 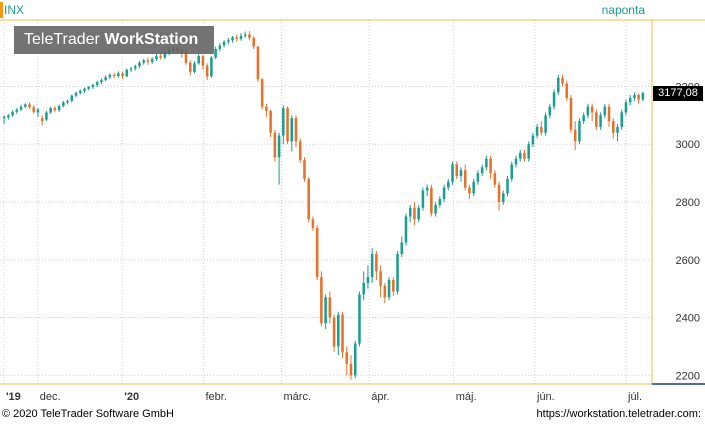 I want to click on source-url: https://workstation.teletrader.com:, so click(x=618, y=414).